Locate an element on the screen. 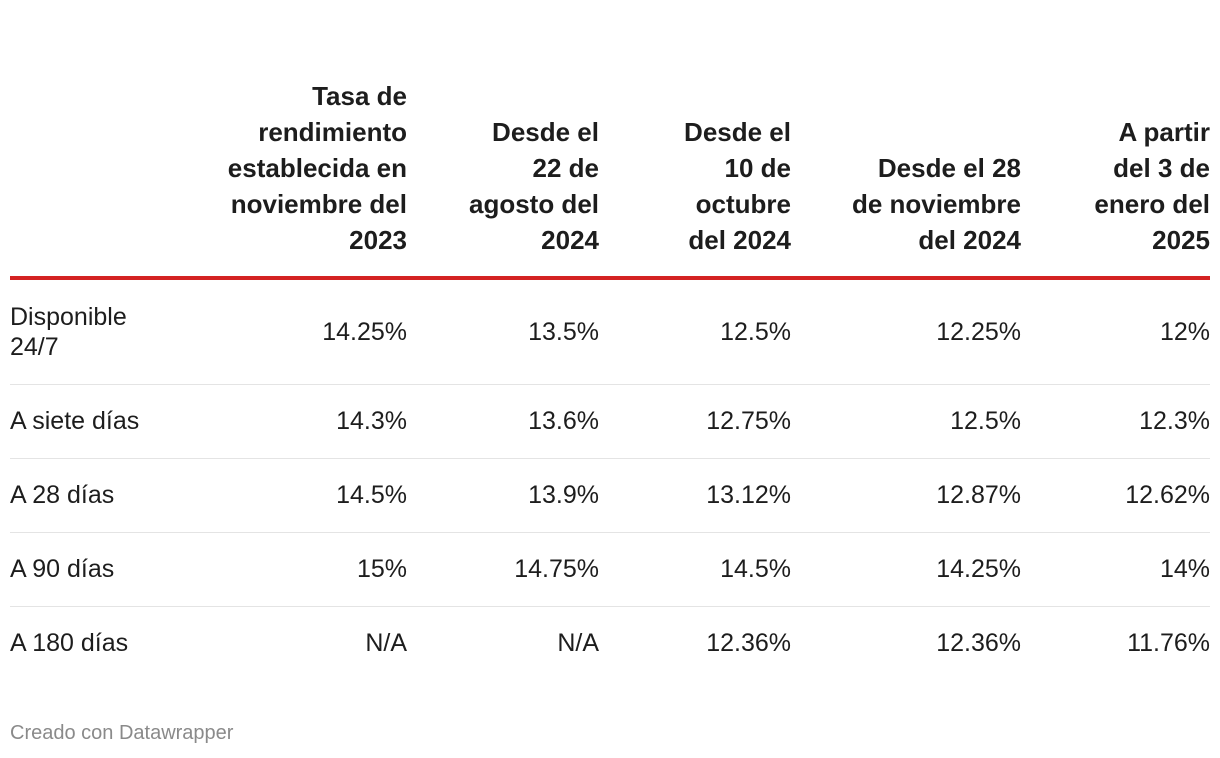 The width and height of the screenshot is (1220, 758). row-label: A 180 días is located at coordinates (69, 643).